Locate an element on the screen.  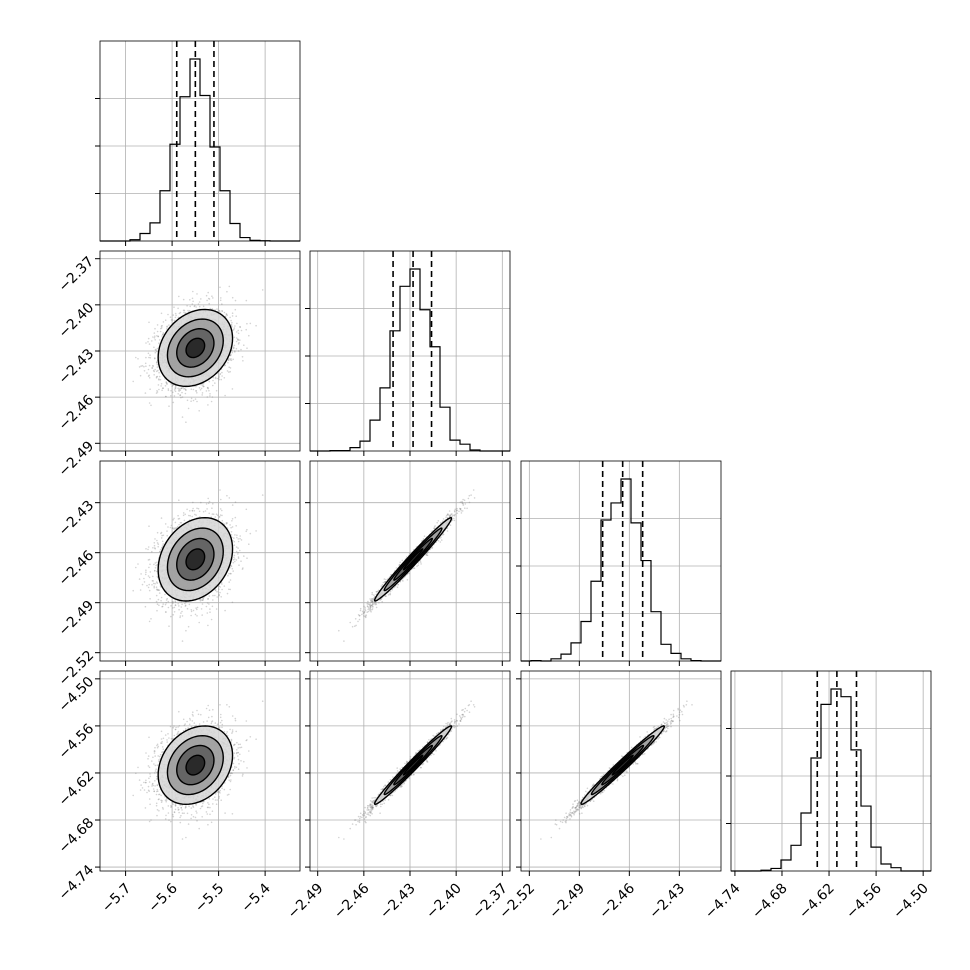
panel-1-0: −2.49−2.46−2.43−2.40−2.37 is located at coordinates (178, 365).